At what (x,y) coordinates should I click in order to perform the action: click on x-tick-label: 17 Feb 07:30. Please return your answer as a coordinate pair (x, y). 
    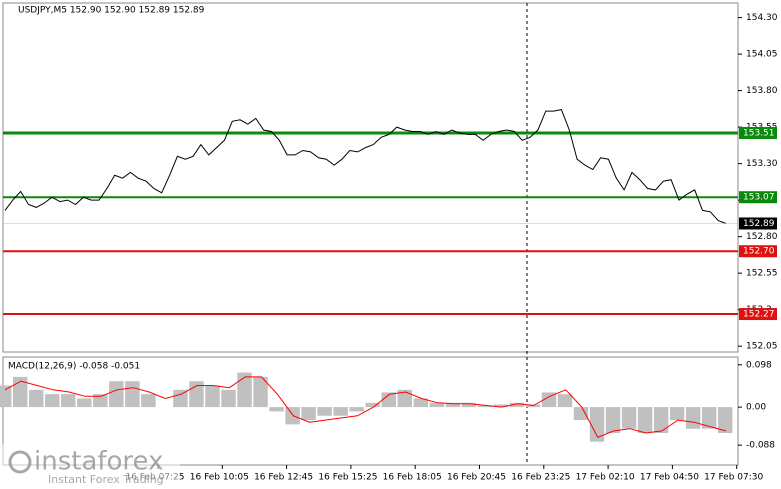
    Looking at the image, I should click on (733, 478).